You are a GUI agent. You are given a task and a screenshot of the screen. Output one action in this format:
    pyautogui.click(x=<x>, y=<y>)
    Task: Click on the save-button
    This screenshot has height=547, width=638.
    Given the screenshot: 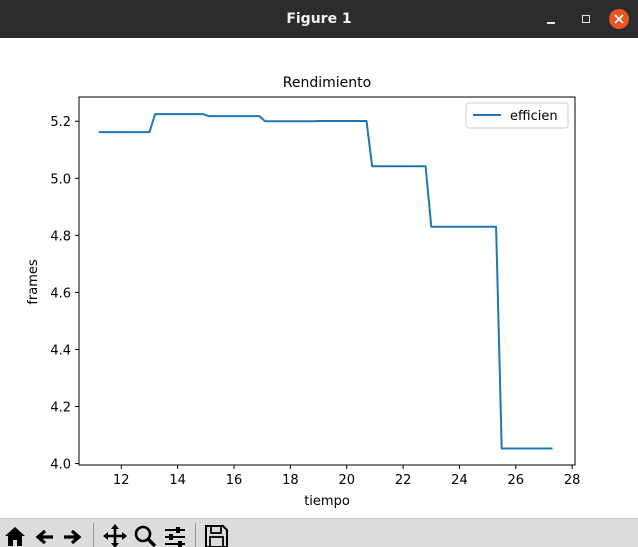 What is the action you would take?
    pyautogui.click(x=216, y=534)
    